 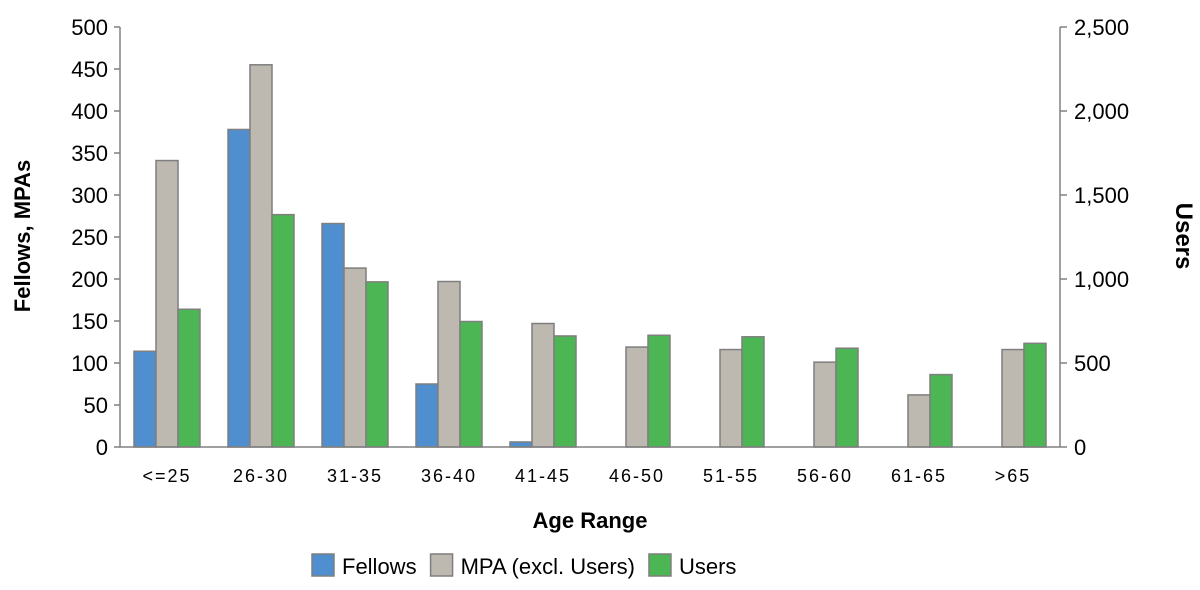 I want to click on x-tick-label: 41-45, so click(x=543, y=476).